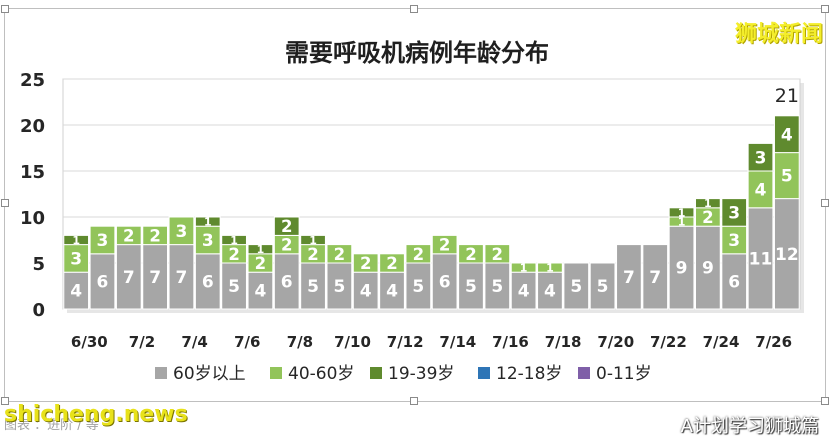  Describe the element at coordinates (32, 80) in the screenshot. I see `y-tick-label: 25` at that location.